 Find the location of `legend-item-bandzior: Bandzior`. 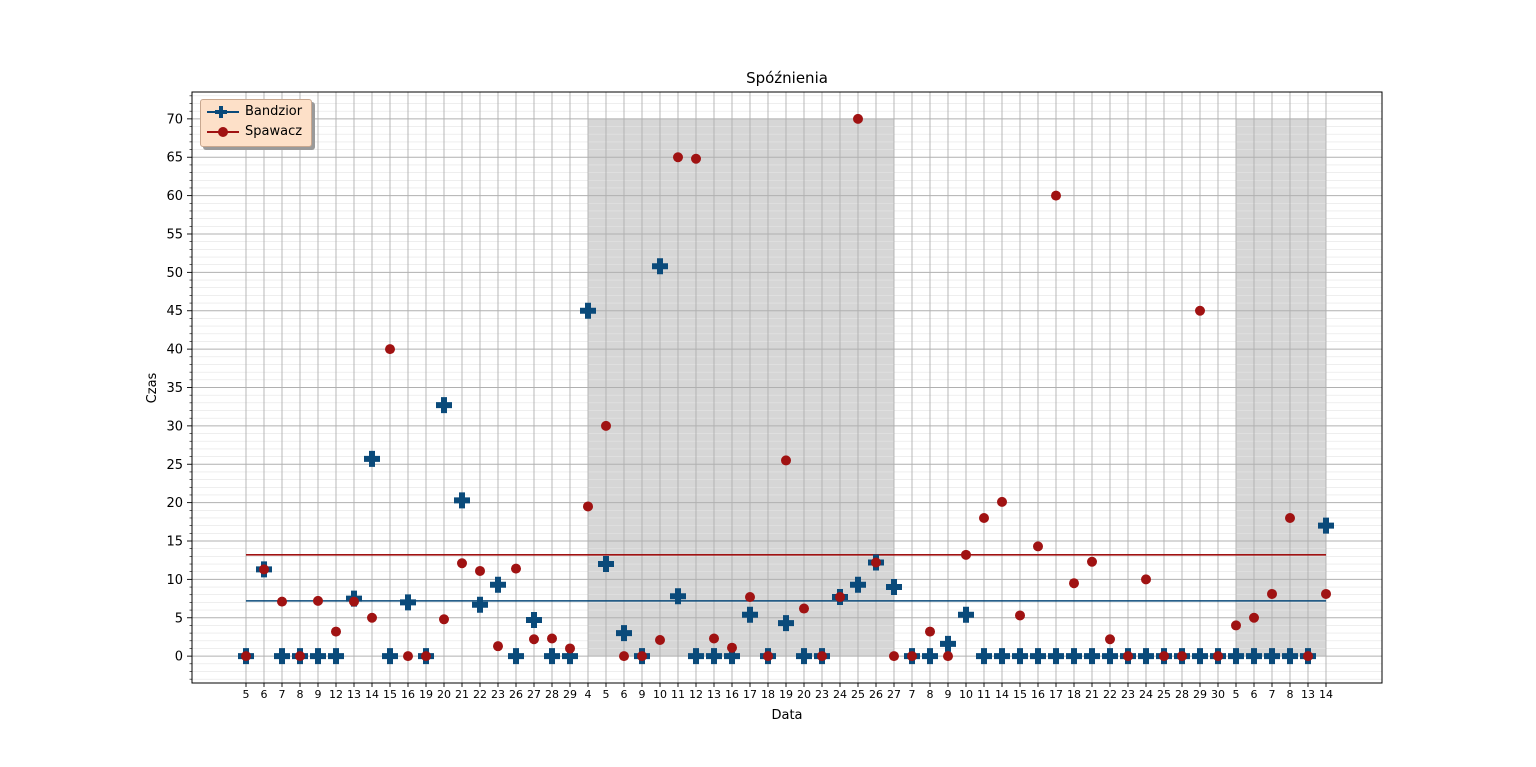

legend-item-bandzior: Bandzior is located at coordinates (256, 112).